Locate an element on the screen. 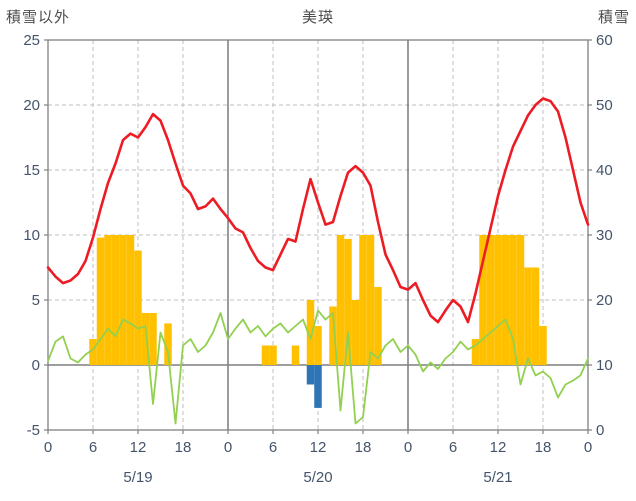 The image size is (636, 501). right-tick-label: 40 is located at coordinates (604, 170).